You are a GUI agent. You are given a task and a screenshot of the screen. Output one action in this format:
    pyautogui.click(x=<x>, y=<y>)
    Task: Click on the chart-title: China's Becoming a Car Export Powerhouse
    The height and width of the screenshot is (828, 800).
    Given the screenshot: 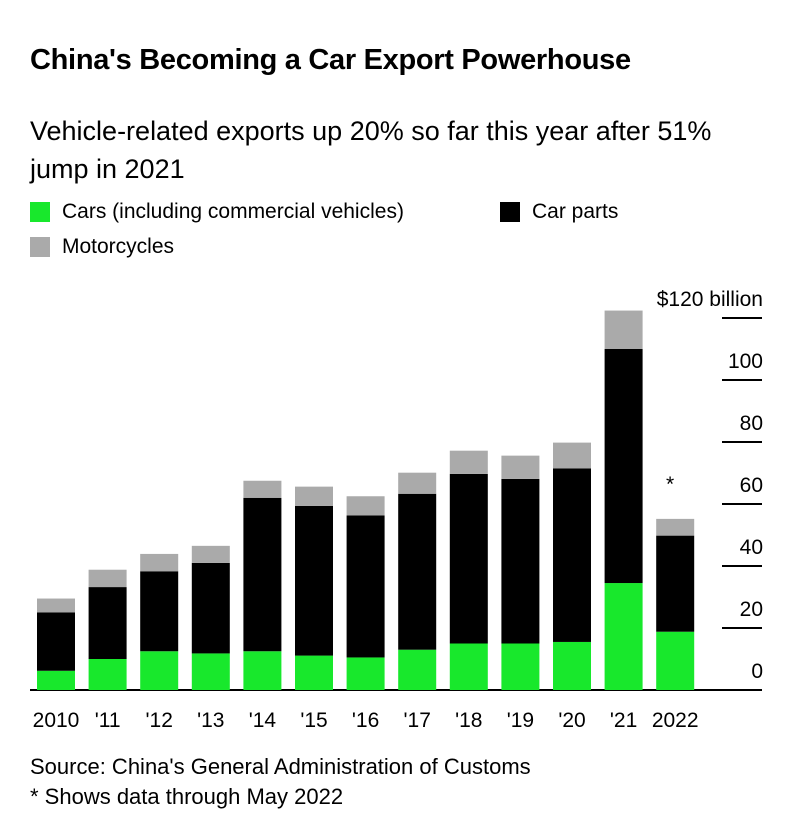 What is the action you would take?
    pyautogui.click(x=330, y=60)
    